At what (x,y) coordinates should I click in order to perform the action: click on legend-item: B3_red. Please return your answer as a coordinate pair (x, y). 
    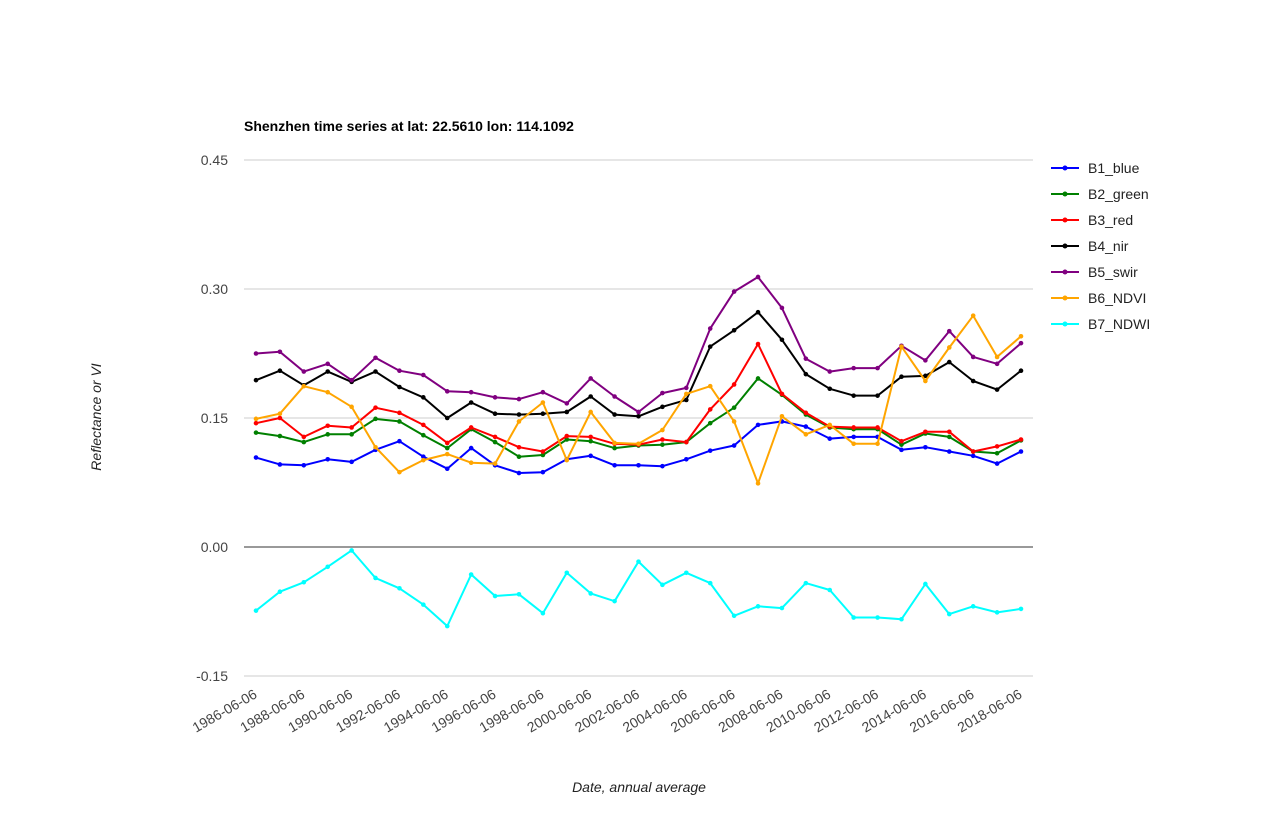
    Looking at the image, I should click on (1092, 220).